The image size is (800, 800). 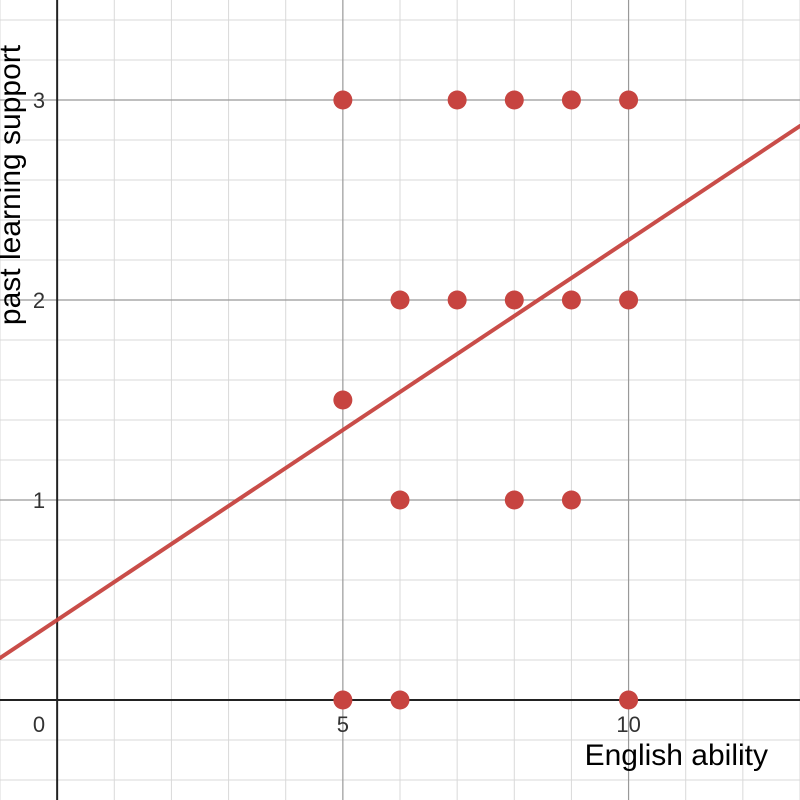 What do you see at coordinates (343, 724) in the screenshot?
I see `x-tick-label: 5` at bounding box center [343, 724].